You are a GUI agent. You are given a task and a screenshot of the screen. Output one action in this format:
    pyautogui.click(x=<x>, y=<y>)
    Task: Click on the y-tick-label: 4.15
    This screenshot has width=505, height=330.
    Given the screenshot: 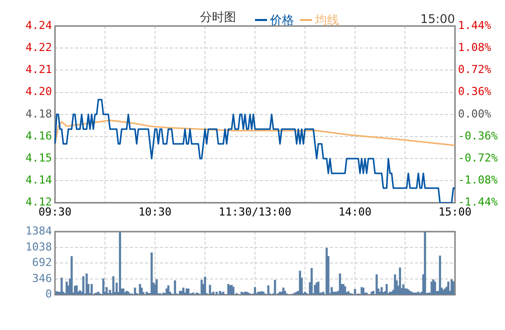 What is the action you would take?
    pyautogui.click(x=39, y=157)
    